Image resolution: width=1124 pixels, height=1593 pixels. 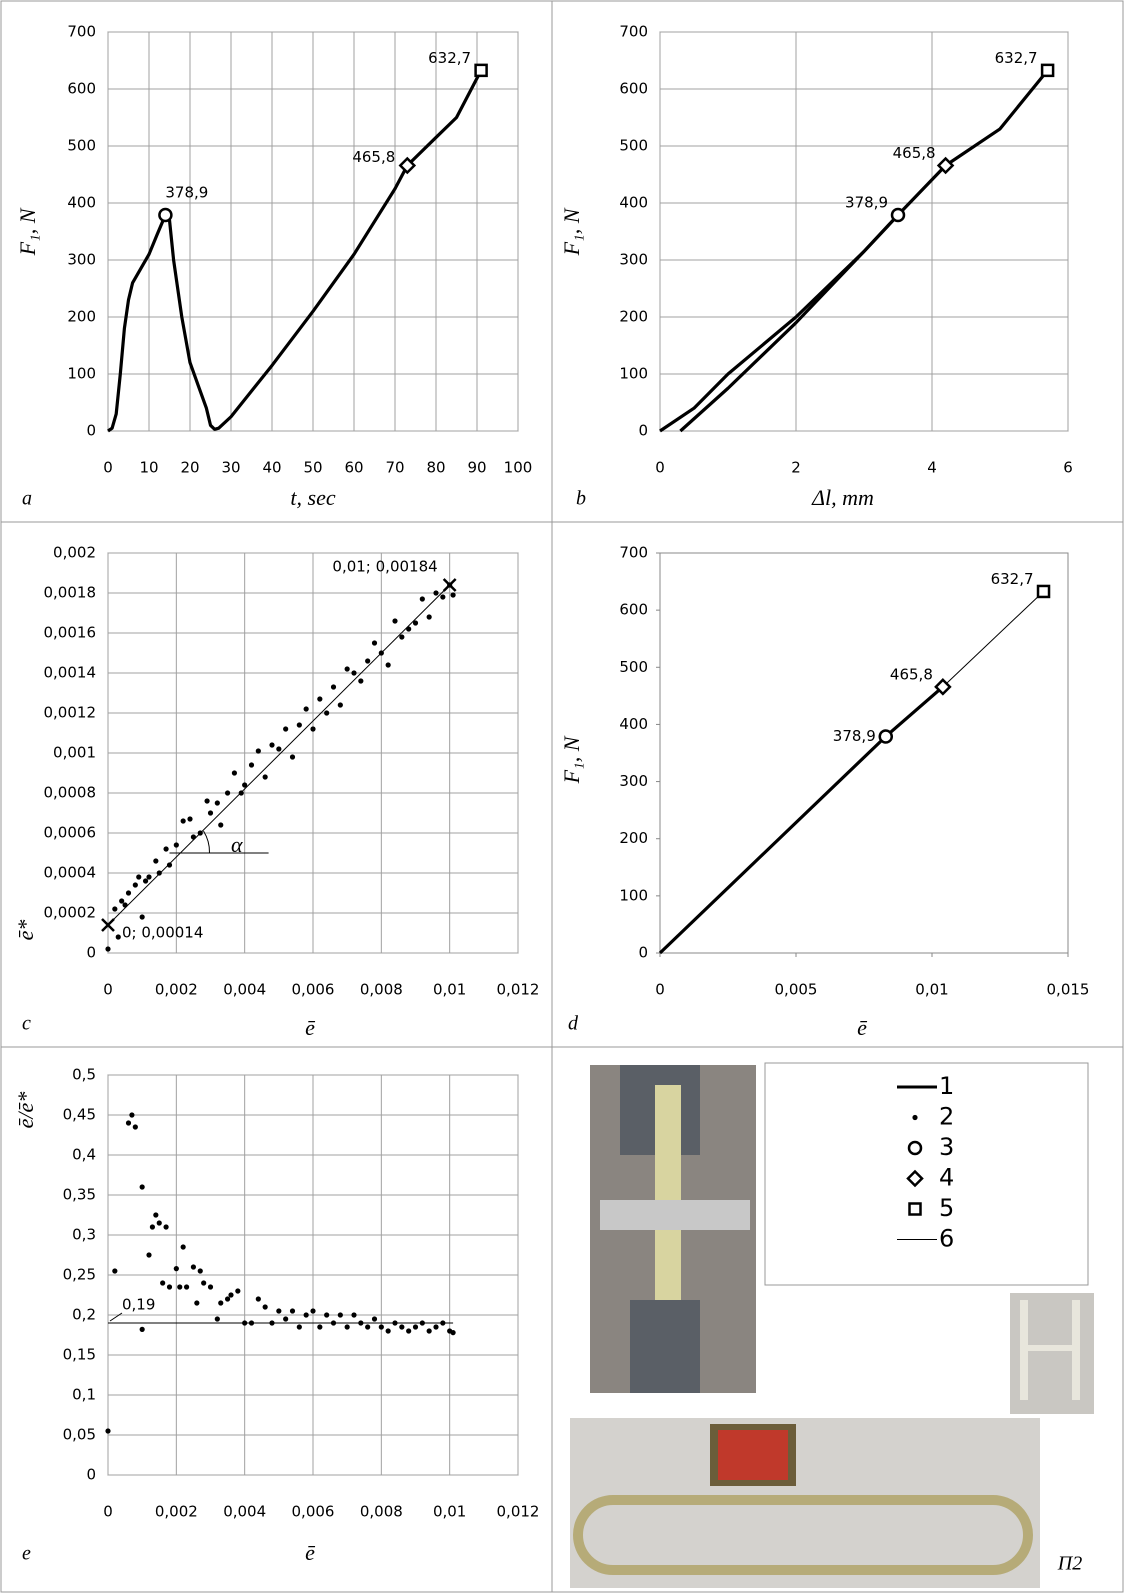 I want to click on x-tick-label: 100, so click(x=518, y=468).